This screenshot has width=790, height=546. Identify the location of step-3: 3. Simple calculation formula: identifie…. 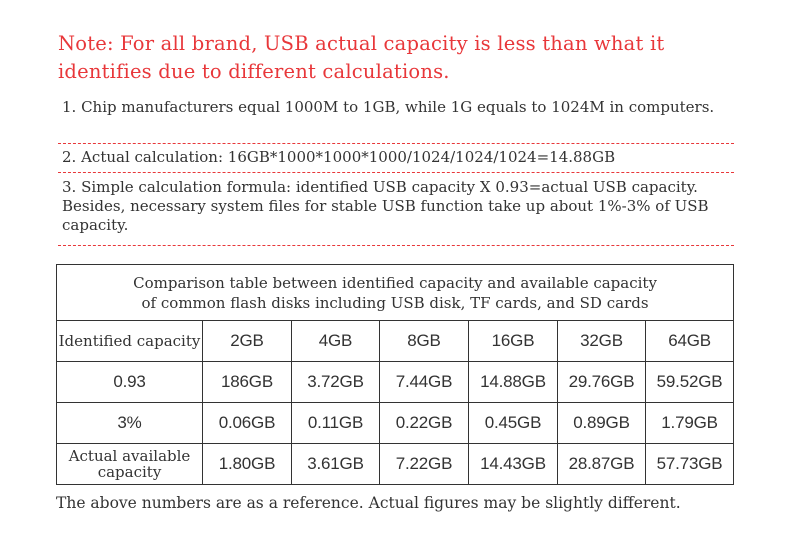
(402, 206).